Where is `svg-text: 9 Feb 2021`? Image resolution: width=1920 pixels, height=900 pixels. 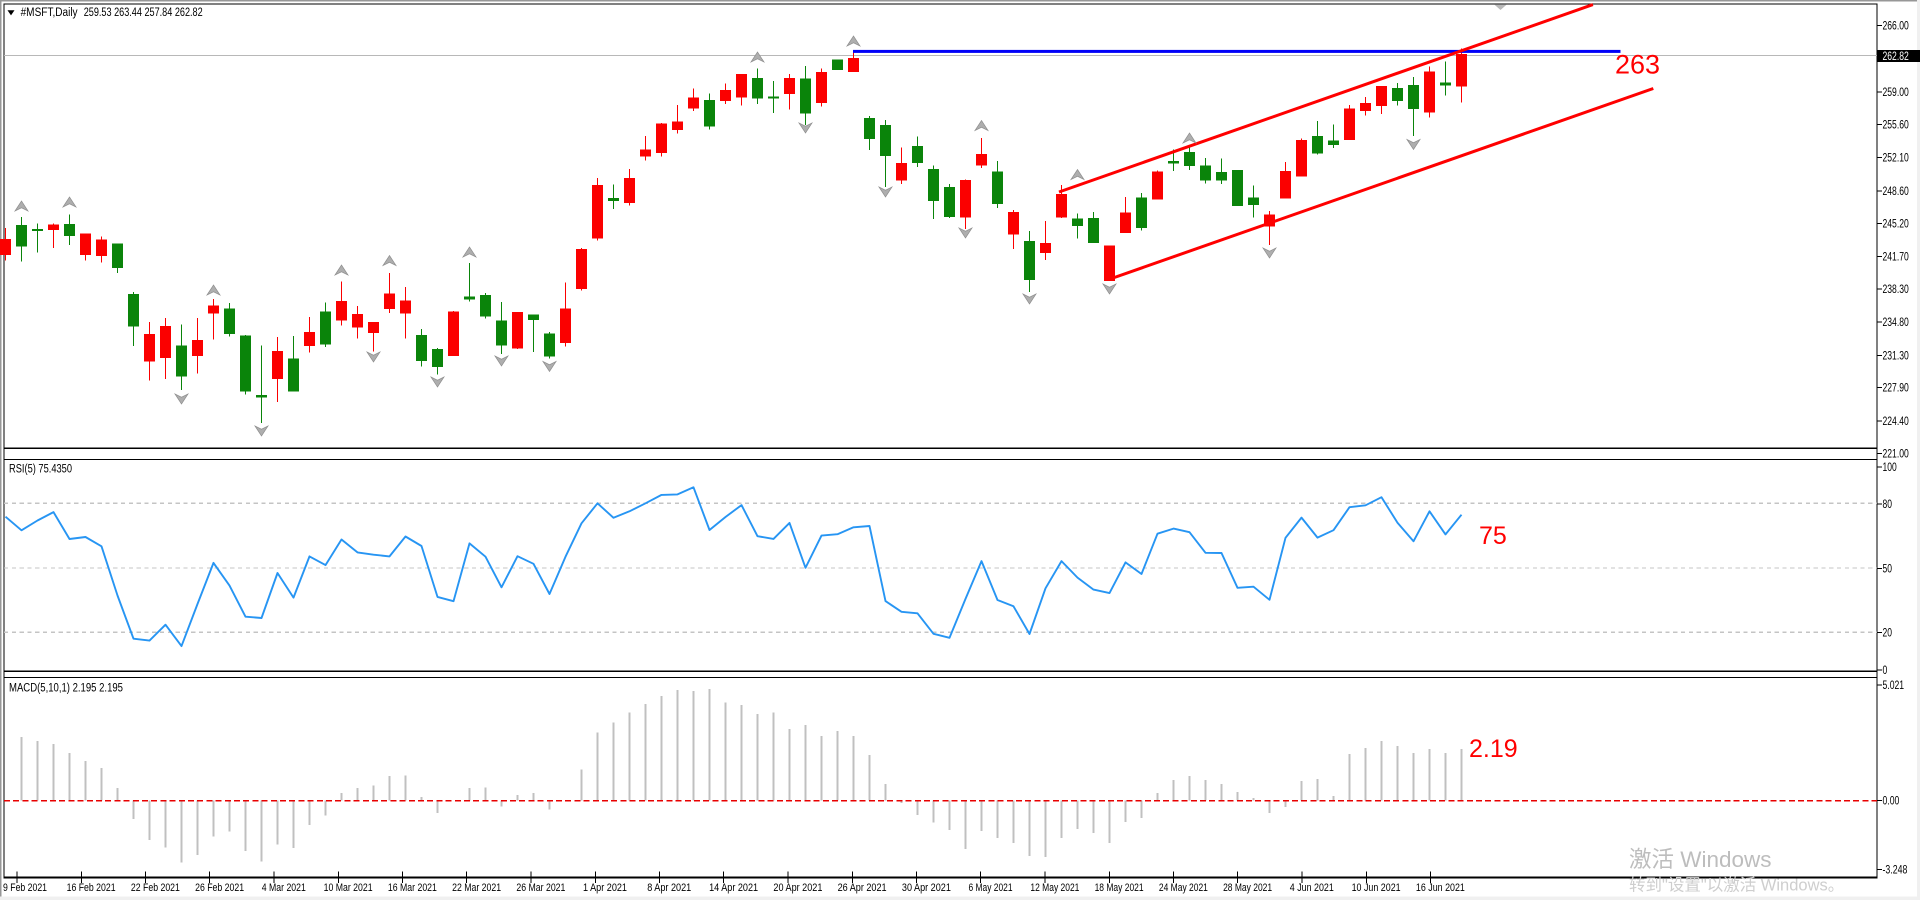
svg-text: 9 Feb 2021 is located at coordinates (25, 888).